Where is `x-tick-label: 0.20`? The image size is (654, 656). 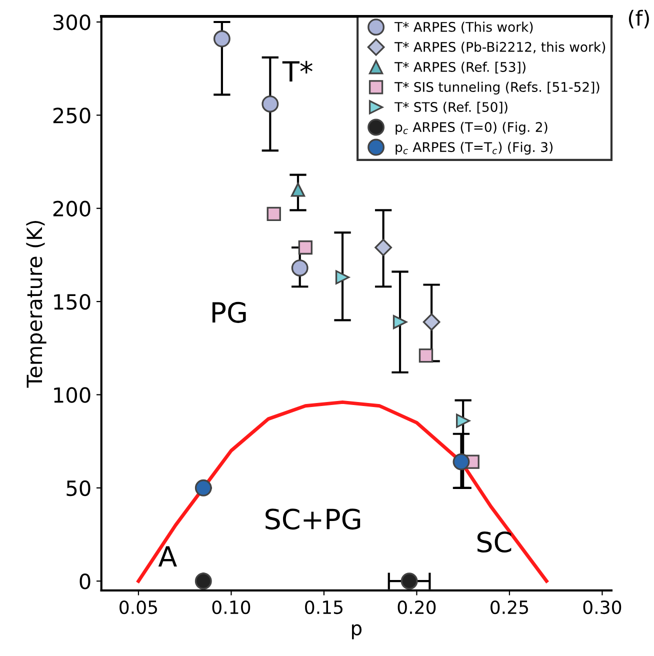 x-tick-label: 0.20 is located at coordinates (417, 607).